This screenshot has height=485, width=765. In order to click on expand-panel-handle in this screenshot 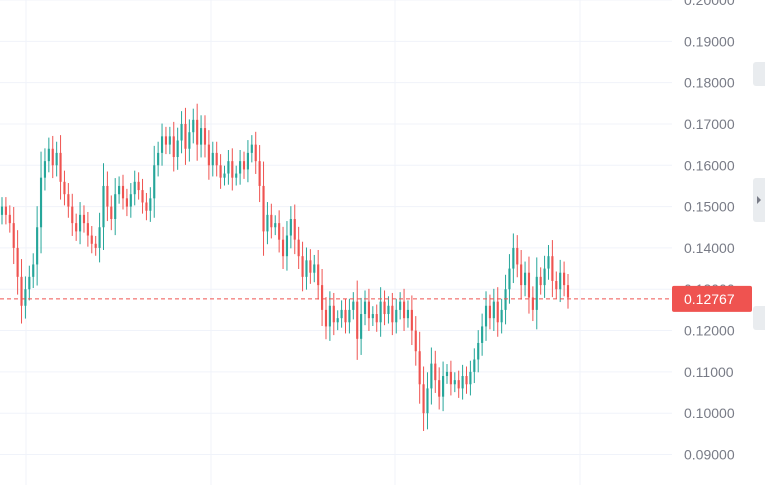, I will do `click(759, 200)`.